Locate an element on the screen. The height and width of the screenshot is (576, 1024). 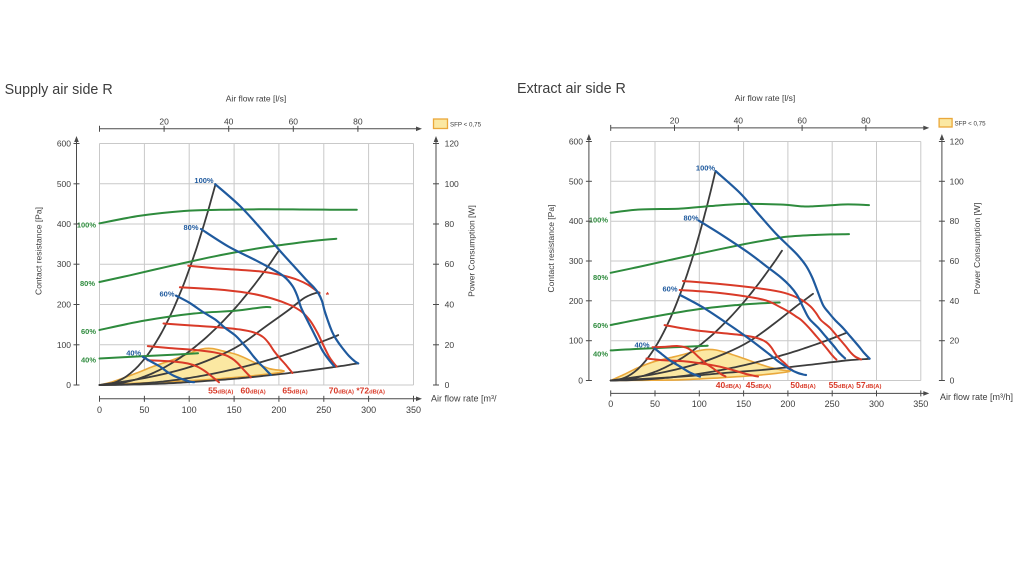
svg-text: Air flow rate [m³/h] is located at coordinates (976, 397).